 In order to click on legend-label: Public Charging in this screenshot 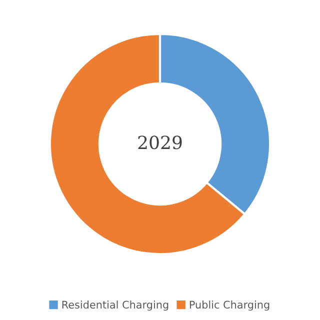, I will do `click(230, 305)`.